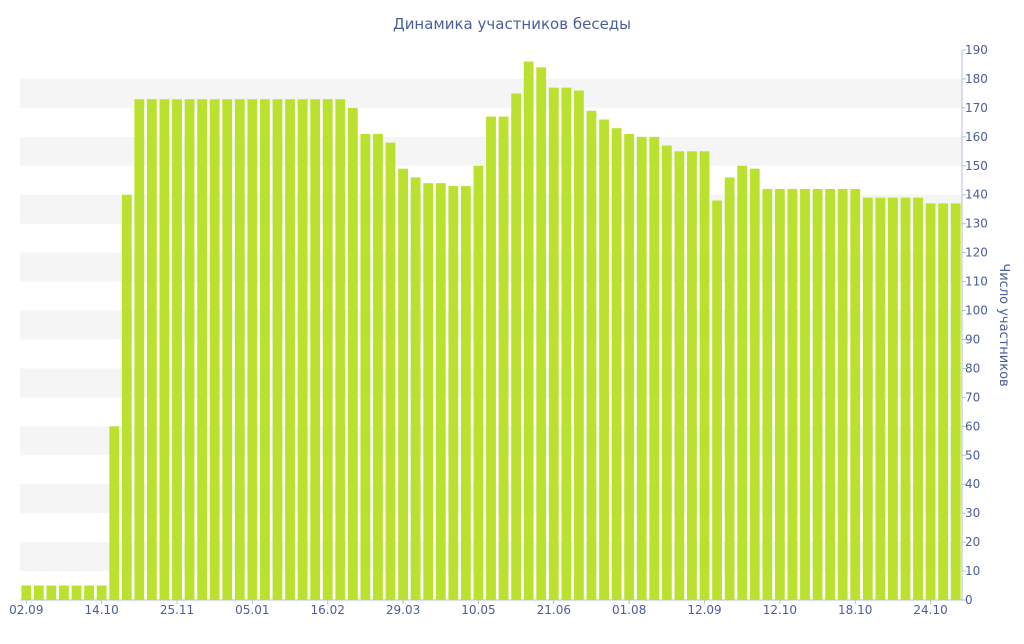 This screenshot has height=644, width=1024. What do you see at coordinates (972, 426) in the screenshot?
I see `y-tick-label: 60` at bounding box center [972, 426].